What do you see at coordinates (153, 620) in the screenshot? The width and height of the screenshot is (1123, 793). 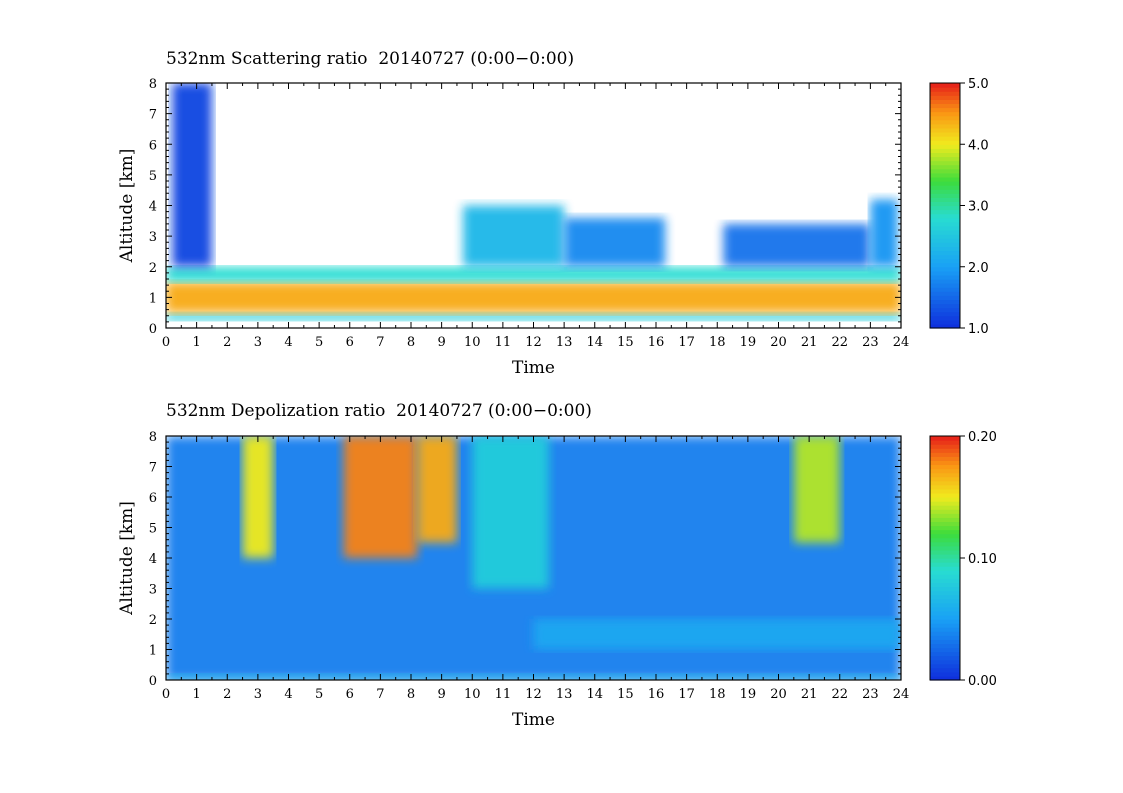 I see `y-tick-label: 2` at bounding box center [153, 620].